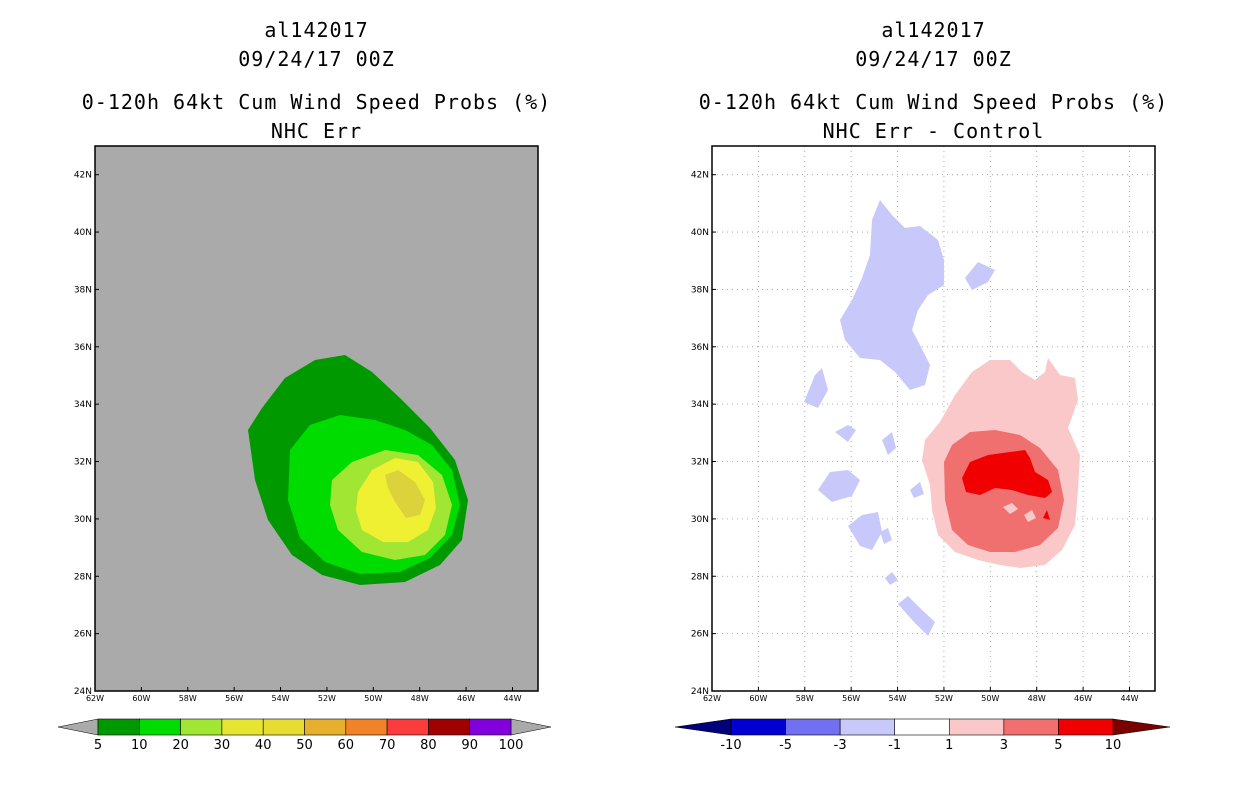 The height and width of the screenshot is (800, 1236). I want to click on right-contour-neg-north, so click(892, 295).